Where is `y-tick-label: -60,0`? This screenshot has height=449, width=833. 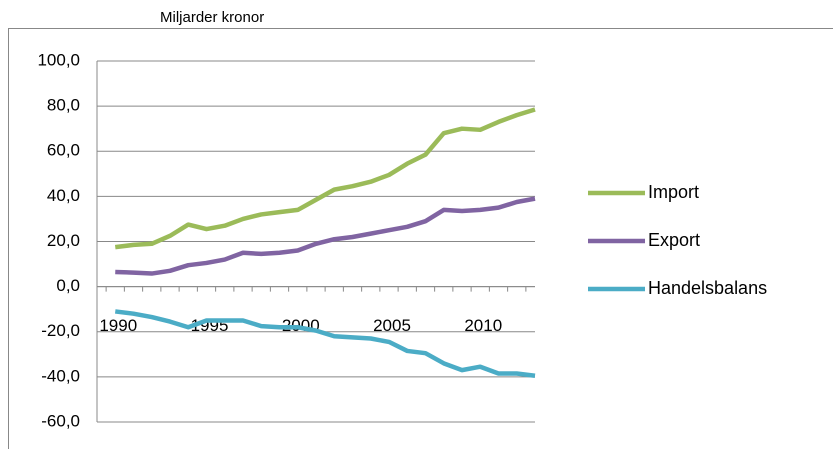
y-tick-label: -60,0 is located at coordinates (60, 420).